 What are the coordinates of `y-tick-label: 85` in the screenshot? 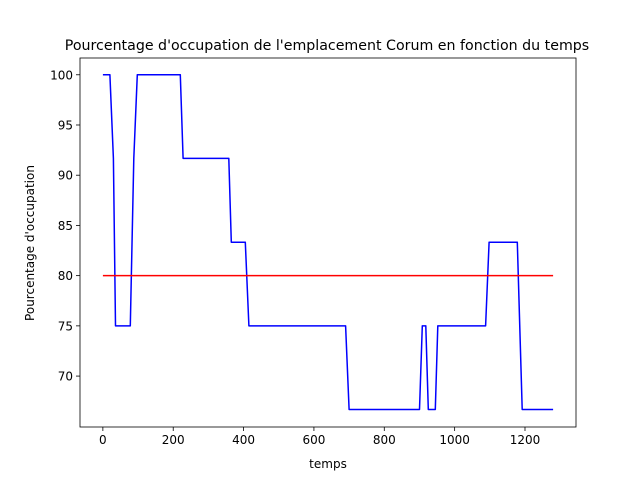 It's located at (65, 226).